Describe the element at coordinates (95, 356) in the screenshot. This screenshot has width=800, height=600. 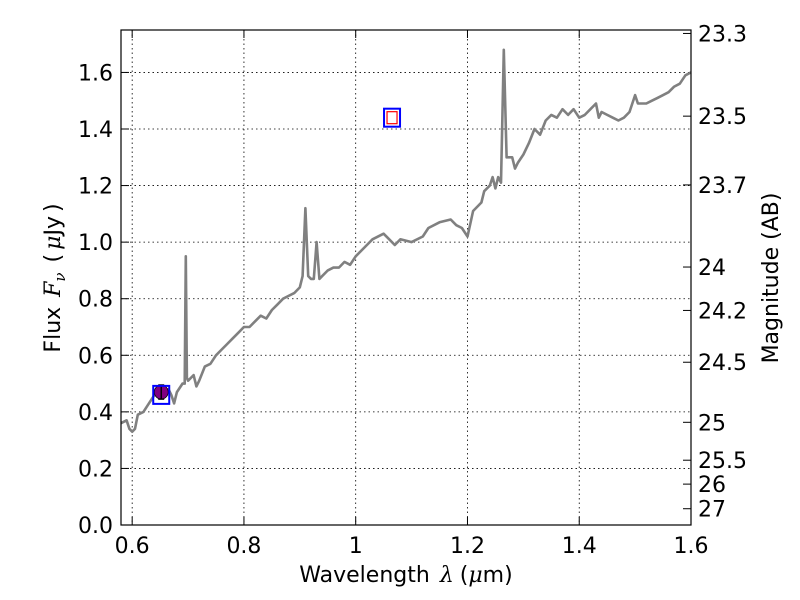
I see `y-tick-label: 0.6` at that location.